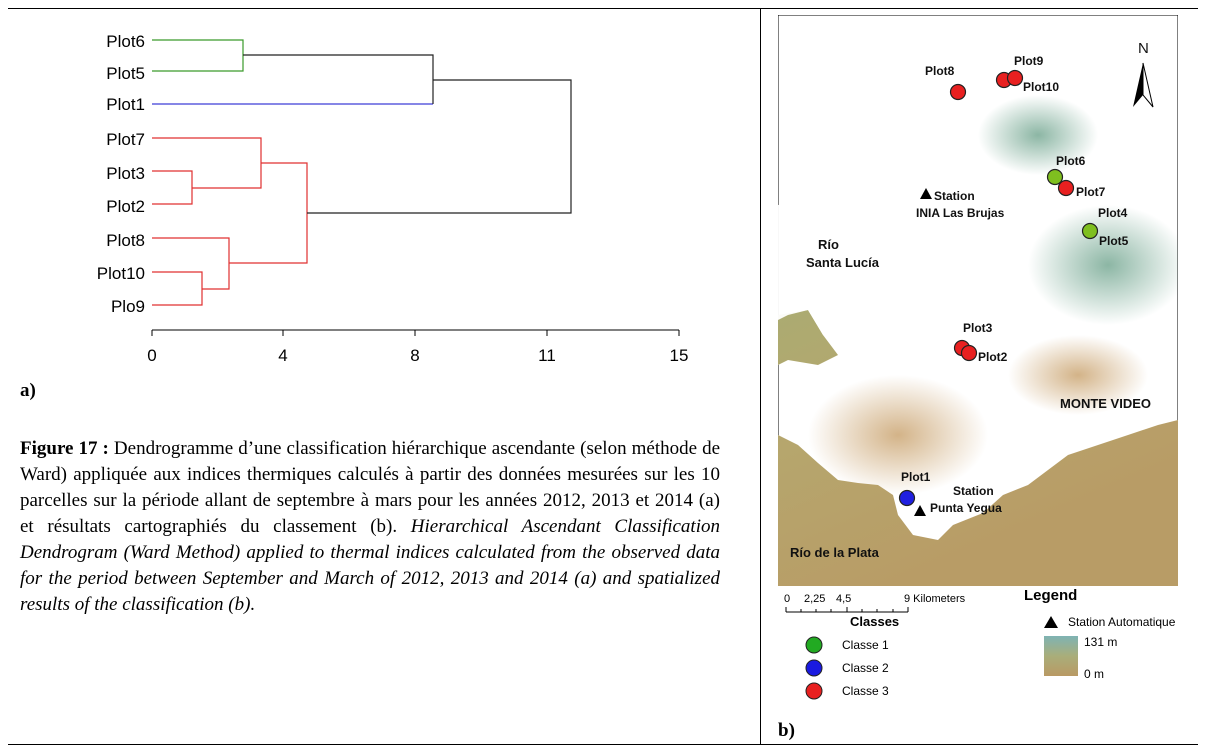 The height and width of the screenshot is (751, 1206). I want to click on plot-label: Plot9, so click(1029, 61).